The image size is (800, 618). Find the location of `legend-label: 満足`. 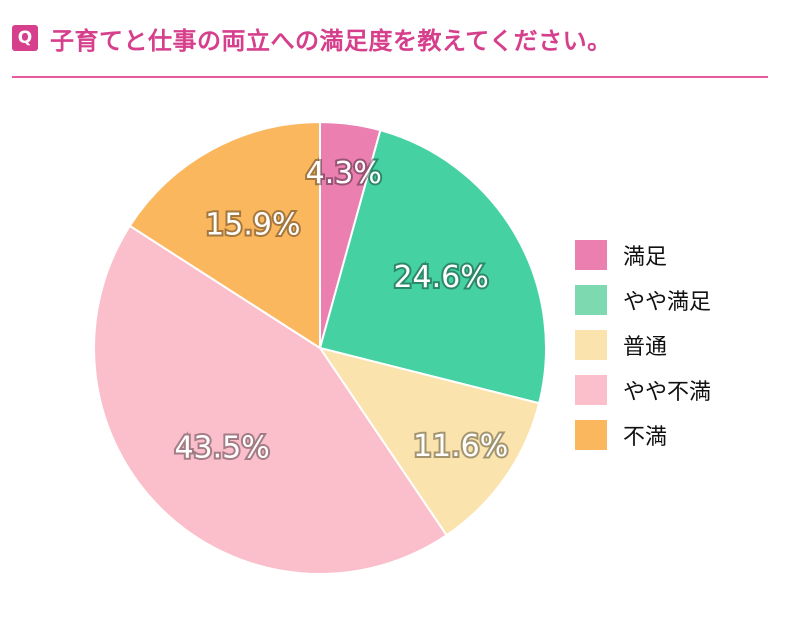

legend-label: 満足 is located at coordinates (645, 257).